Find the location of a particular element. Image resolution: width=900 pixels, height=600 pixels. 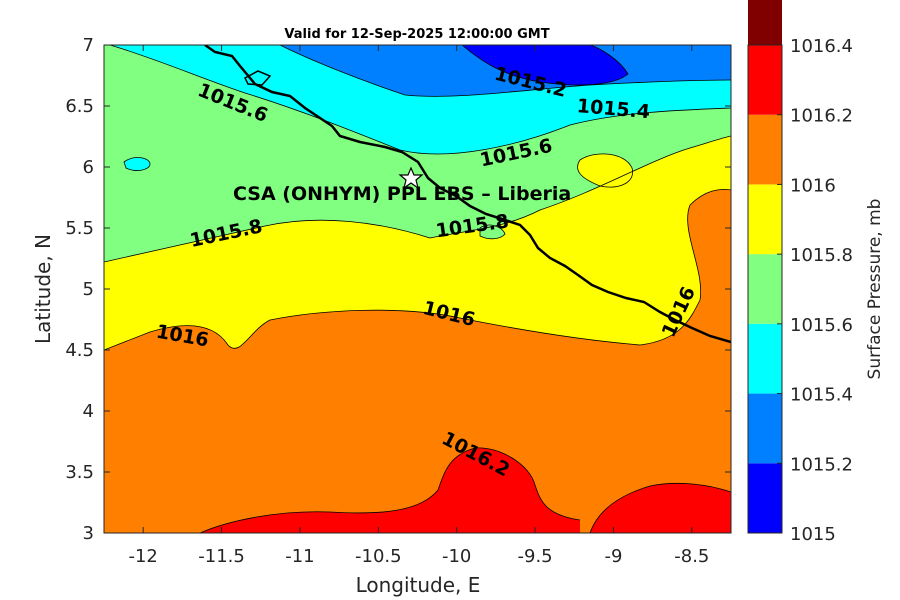

x-tick-label: -10.5 is located at coordinates (378, 556).